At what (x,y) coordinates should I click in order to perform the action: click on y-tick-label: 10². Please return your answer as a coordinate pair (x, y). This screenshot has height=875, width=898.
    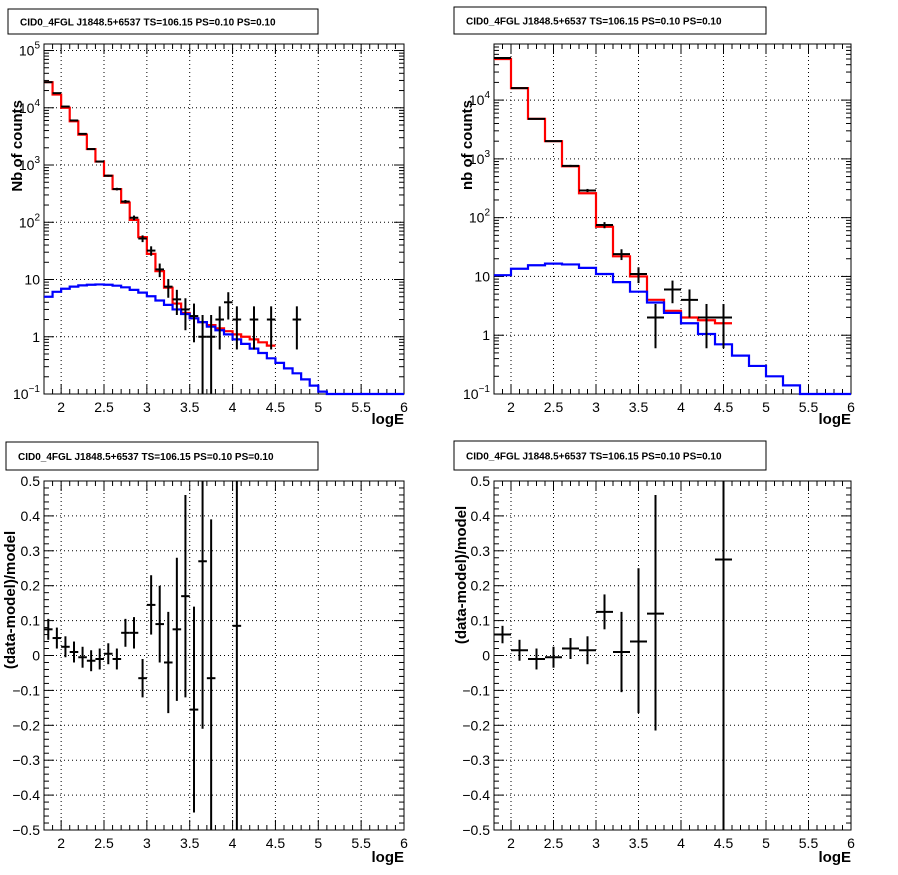
    Looking at the image, I should click on (480, 217).